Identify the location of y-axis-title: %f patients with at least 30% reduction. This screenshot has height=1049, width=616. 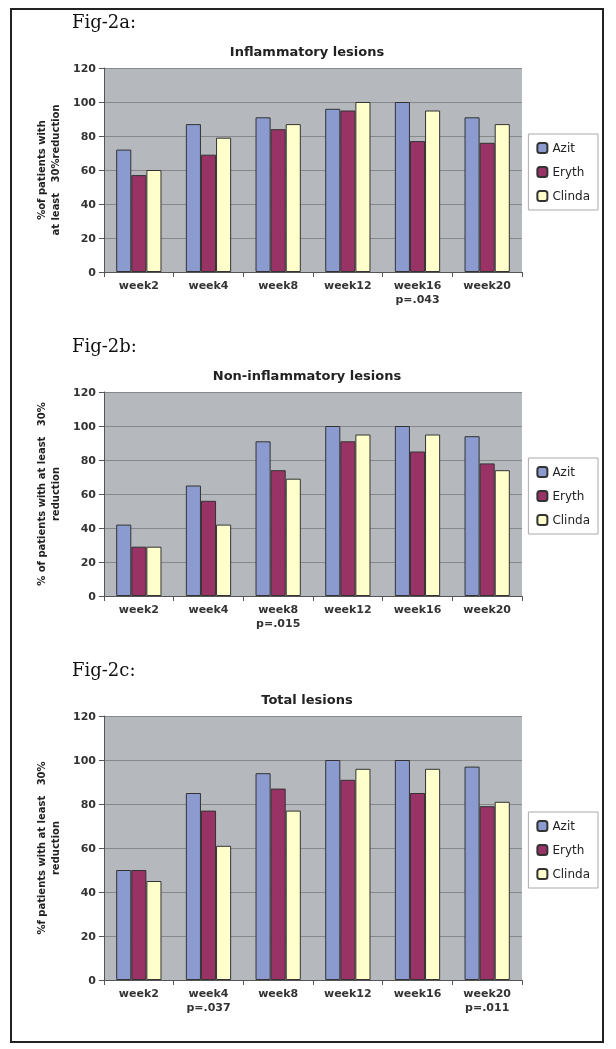
(48, 848).